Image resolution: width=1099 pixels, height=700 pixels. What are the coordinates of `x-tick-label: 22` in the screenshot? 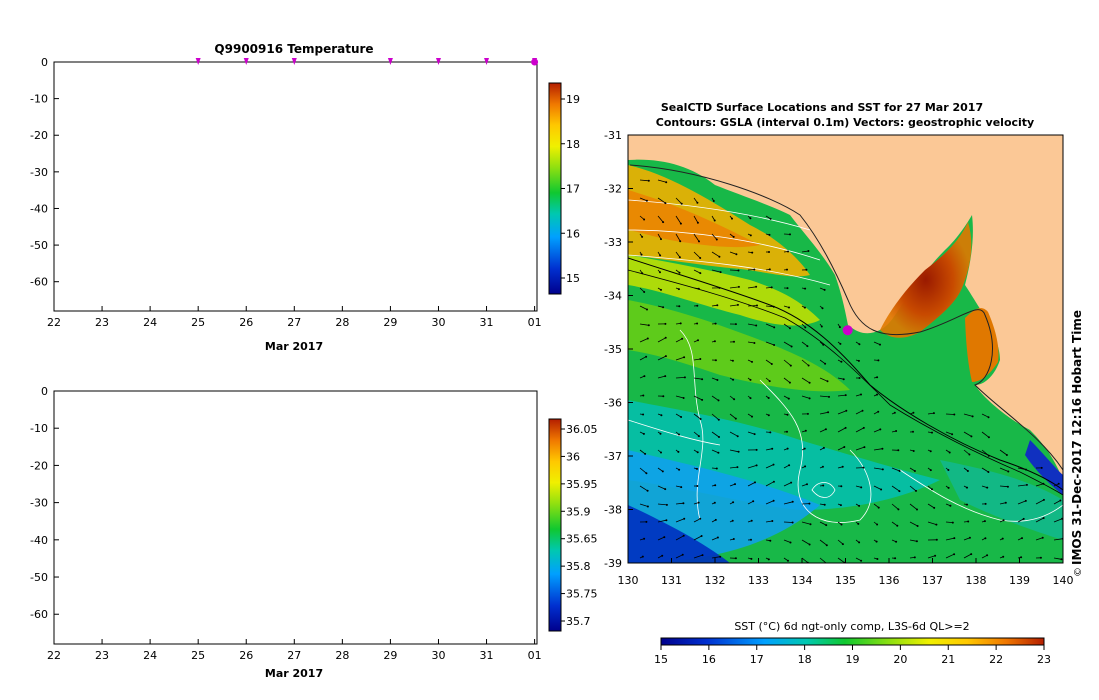 It's located at (54, 655).